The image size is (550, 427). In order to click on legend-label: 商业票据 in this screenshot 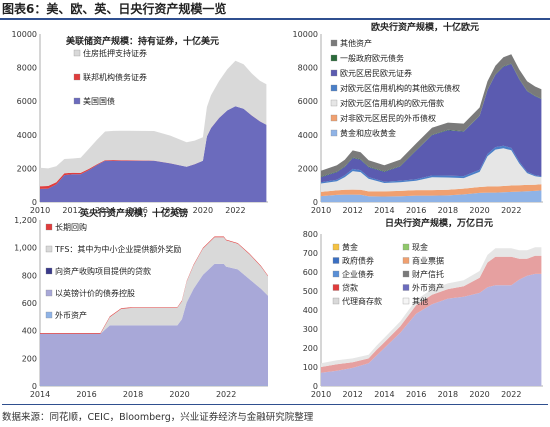, I will do `click(428, 261)`.